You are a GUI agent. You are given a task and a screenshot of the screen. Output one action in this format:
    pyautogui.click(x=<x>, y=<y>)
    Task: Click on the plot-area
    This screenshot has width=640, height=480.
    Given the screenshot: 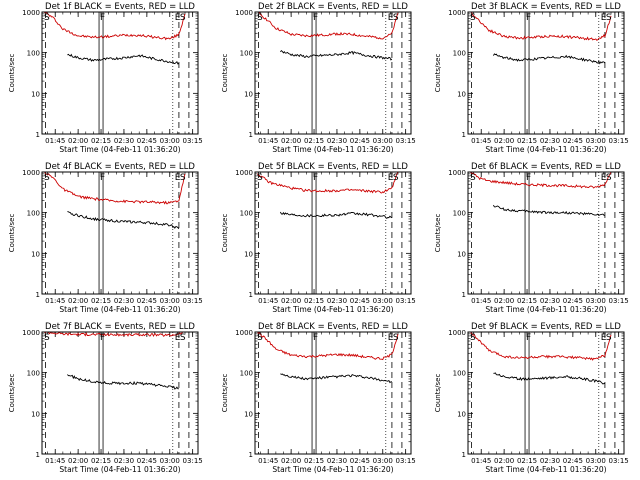 What is the action you would take?
    pyautogui.click(x=330, y=233)
    